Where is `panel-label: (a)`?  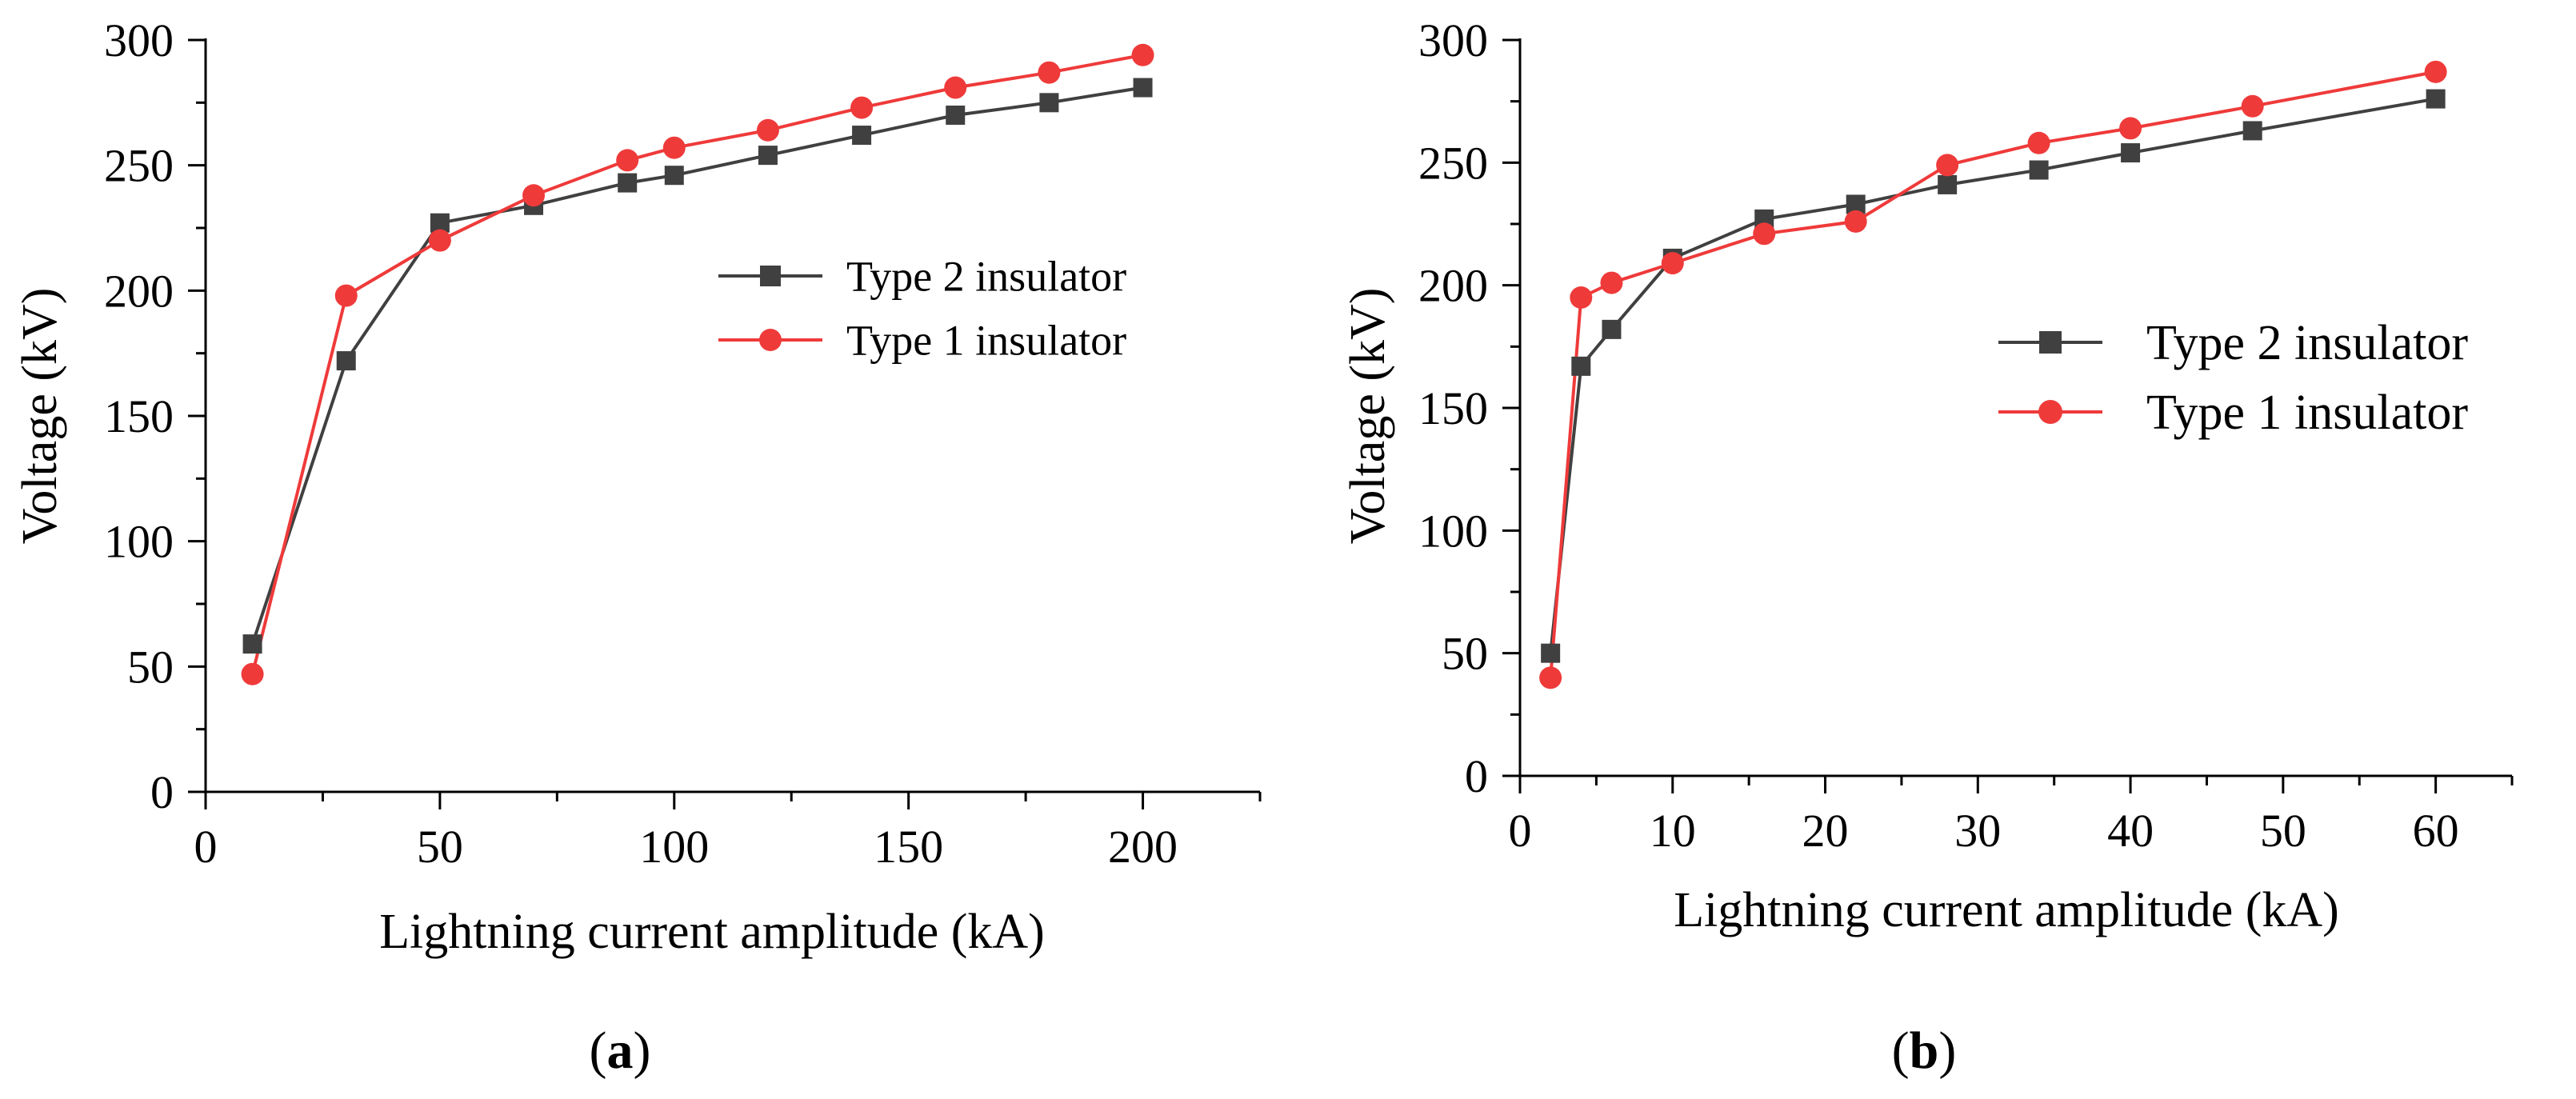
panel-label: (a) is located at coordinates (620, 1051).